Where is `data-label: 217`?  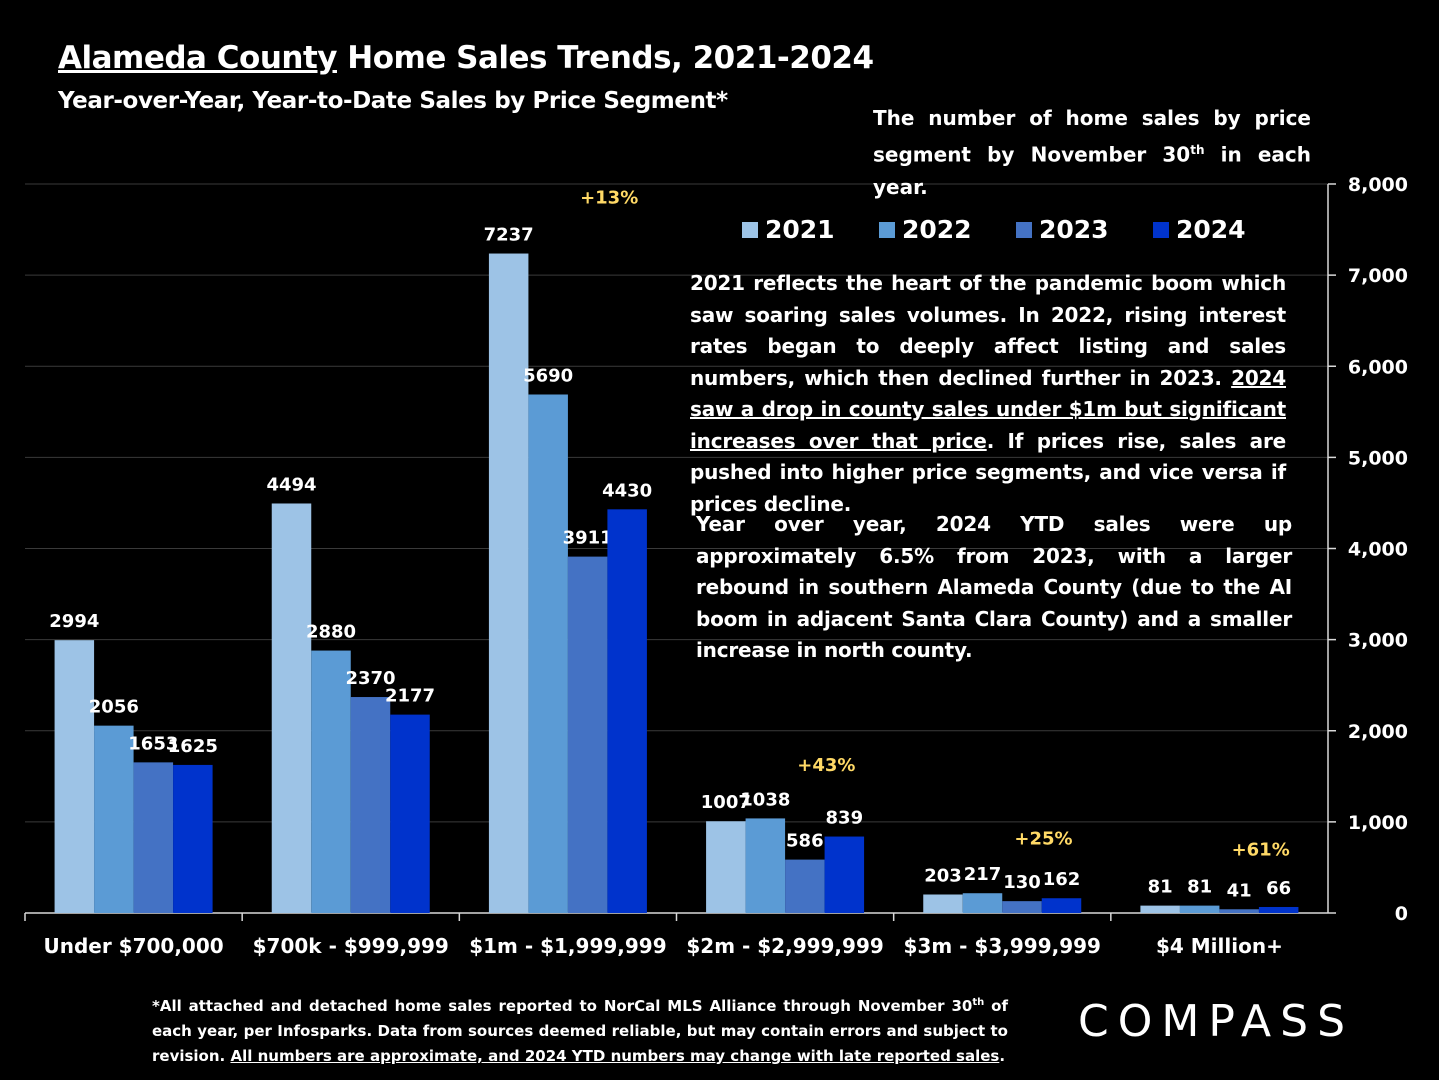
data-label: 217 is located at coordinates (983, 874).